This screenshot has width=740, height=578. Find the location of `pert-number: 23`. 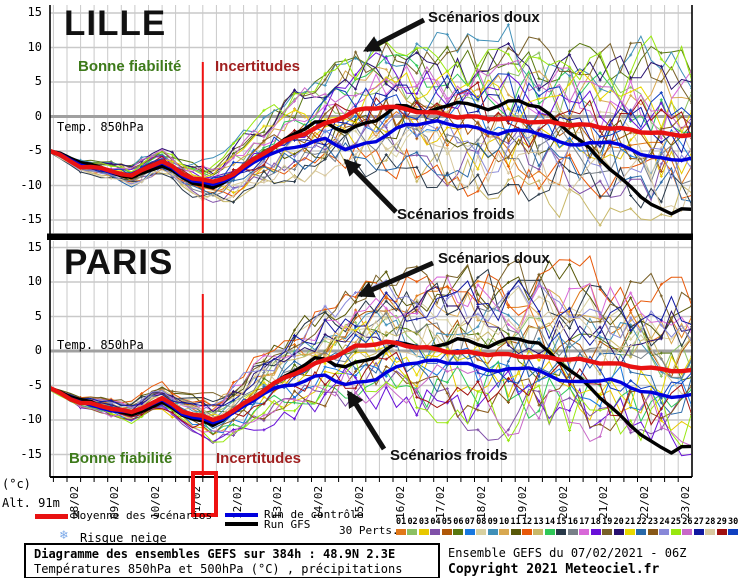

pert-number: 23 is located at coordinates (653, 522).